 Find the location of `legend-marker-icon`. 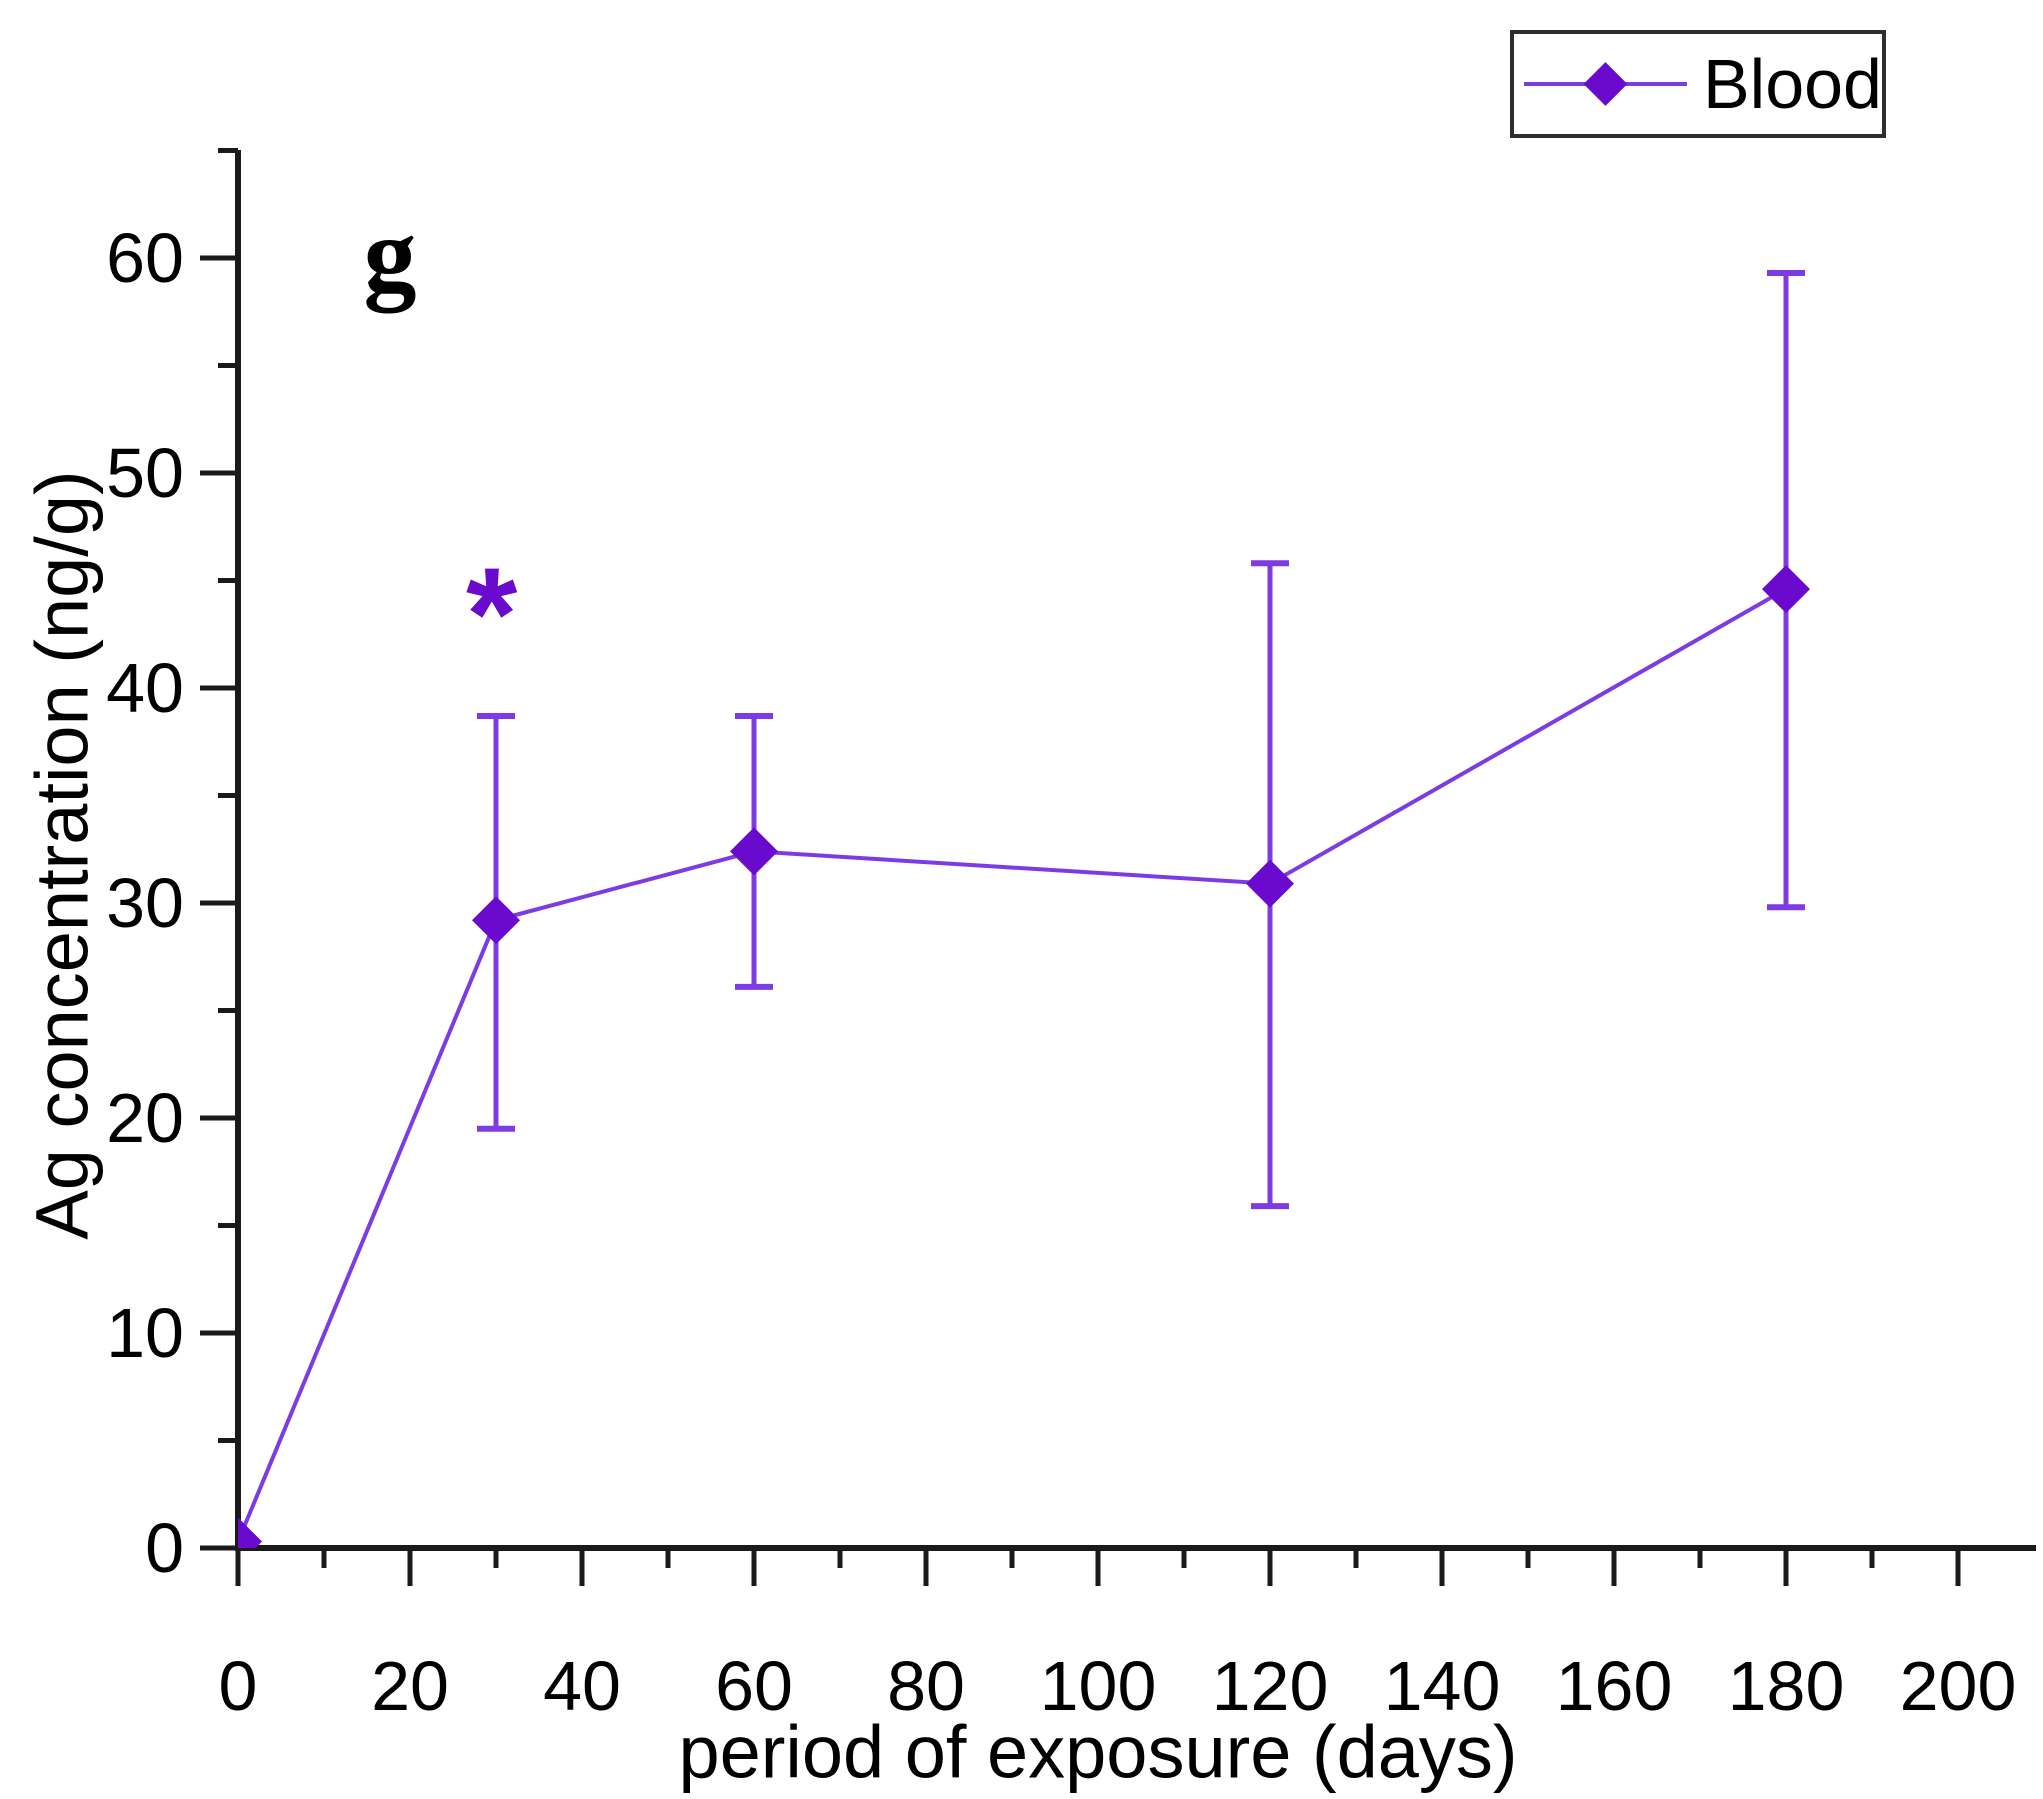

legend-marker-icon is located at coordinates (1605, 84).